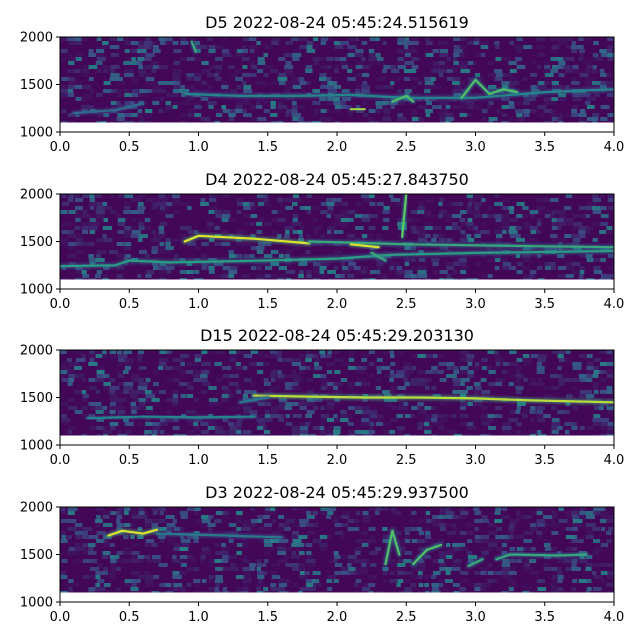 This screenshot has width=640, height=640. Describe the element at coordinates (337, 335) in the screenshot. I see `panel-title: D15 2022-08-24 05:45:29.203130` at that location.